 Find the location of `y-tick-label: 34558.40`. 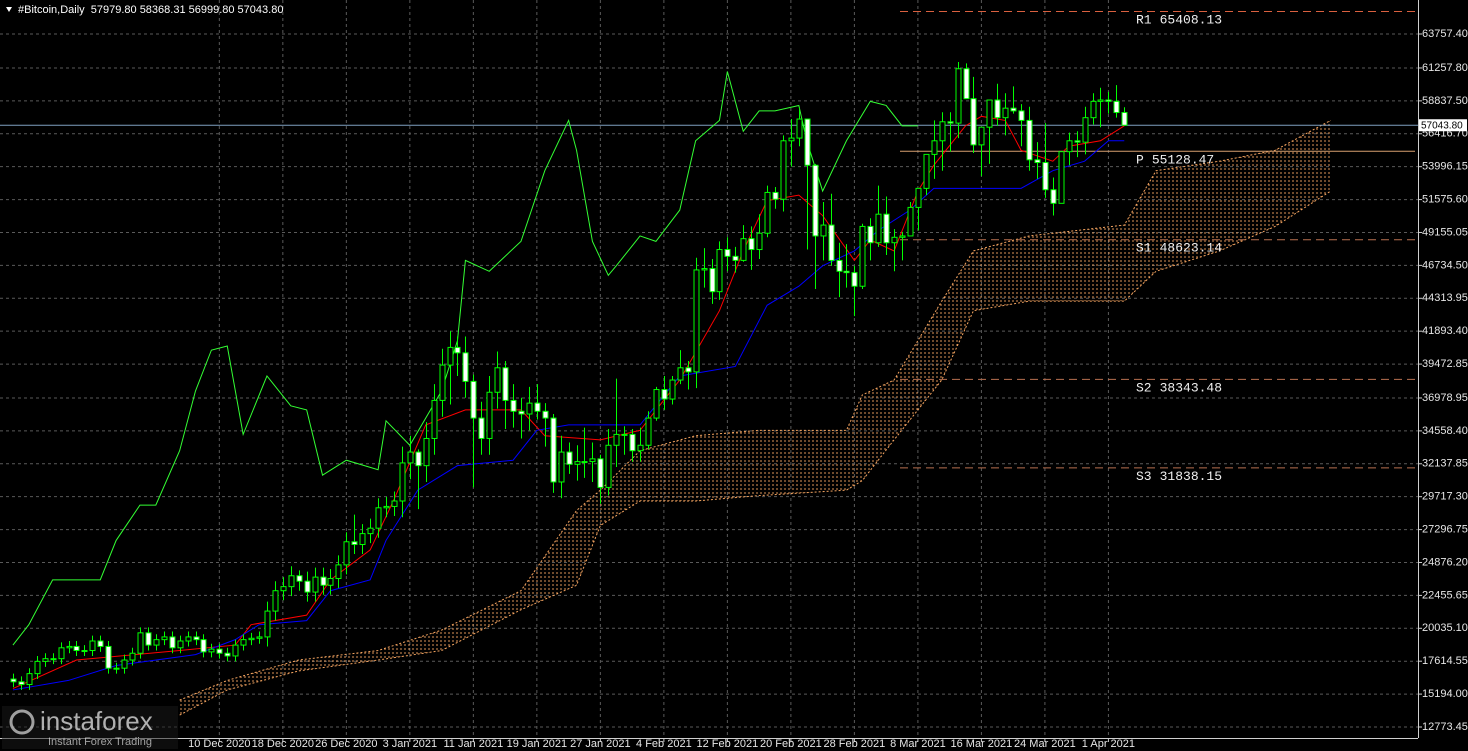

y-tick-label: 34558.40 is located at coordinates (1445, 431).